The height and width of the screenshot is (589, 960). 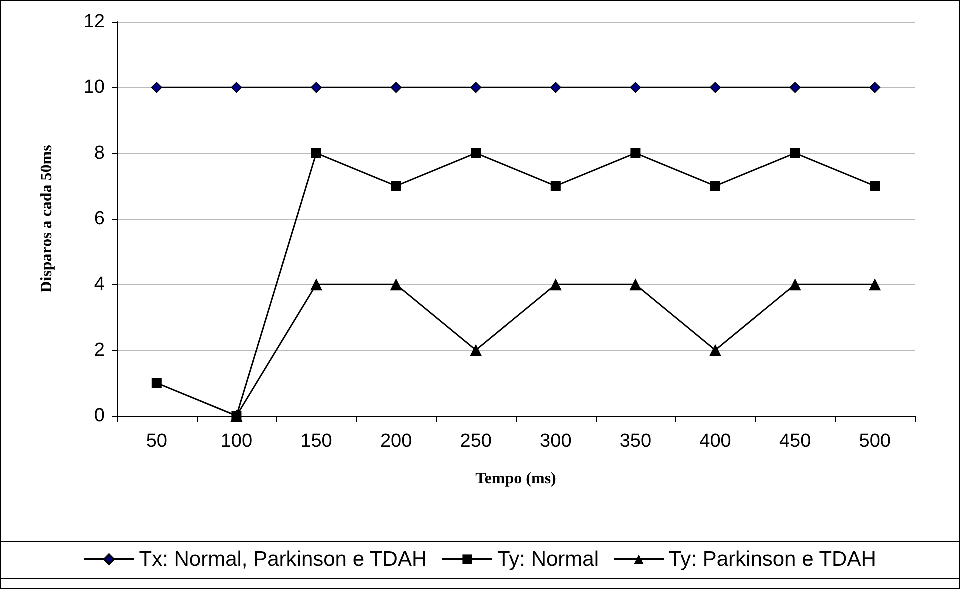 What do you see at coordinates (99, 153) in the screenshot?
I see `y-tick-label: 8` at bounding box center [99, 153].